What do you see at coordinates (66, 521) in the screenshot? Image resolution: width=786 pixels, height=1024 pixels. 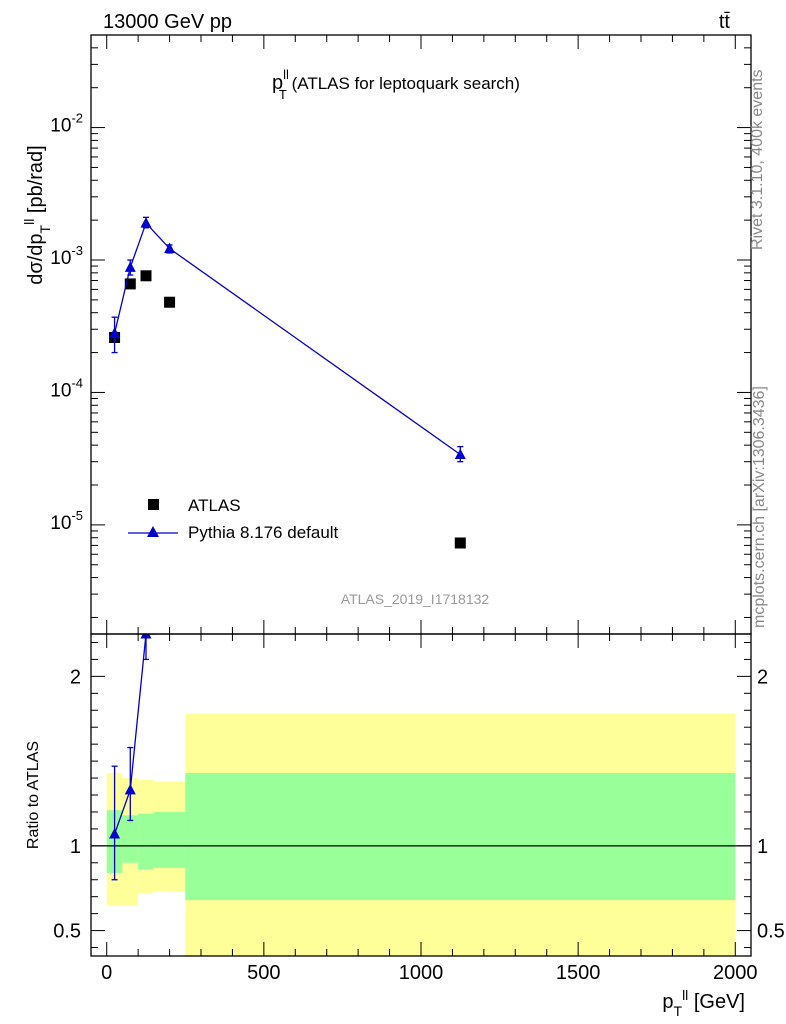 I see `main-ytick-label: 10⁻⁵` at bounding box center [66, 521].